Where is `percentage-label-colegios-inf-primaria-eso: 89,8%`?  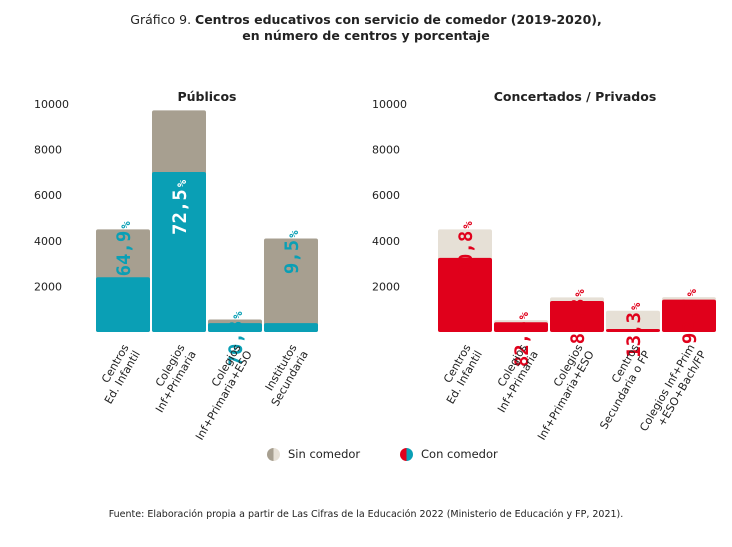
percentage-label-colegios-inf-primaria-eso: 89,8% is located at coordinates (578, 317).